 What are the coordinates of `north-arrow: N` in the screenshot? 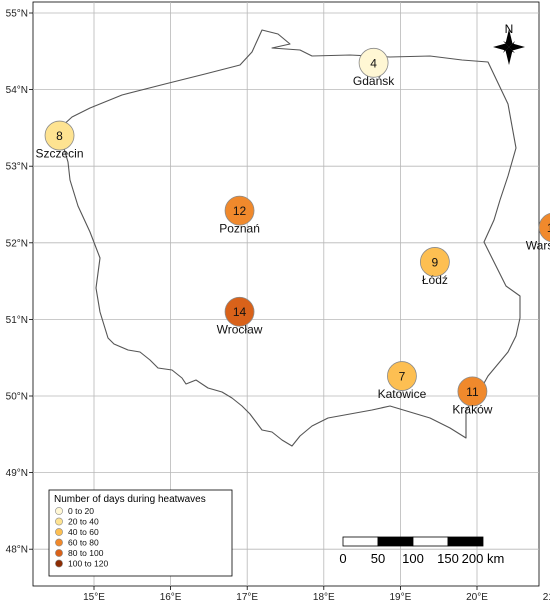 It's located at (509, 43).